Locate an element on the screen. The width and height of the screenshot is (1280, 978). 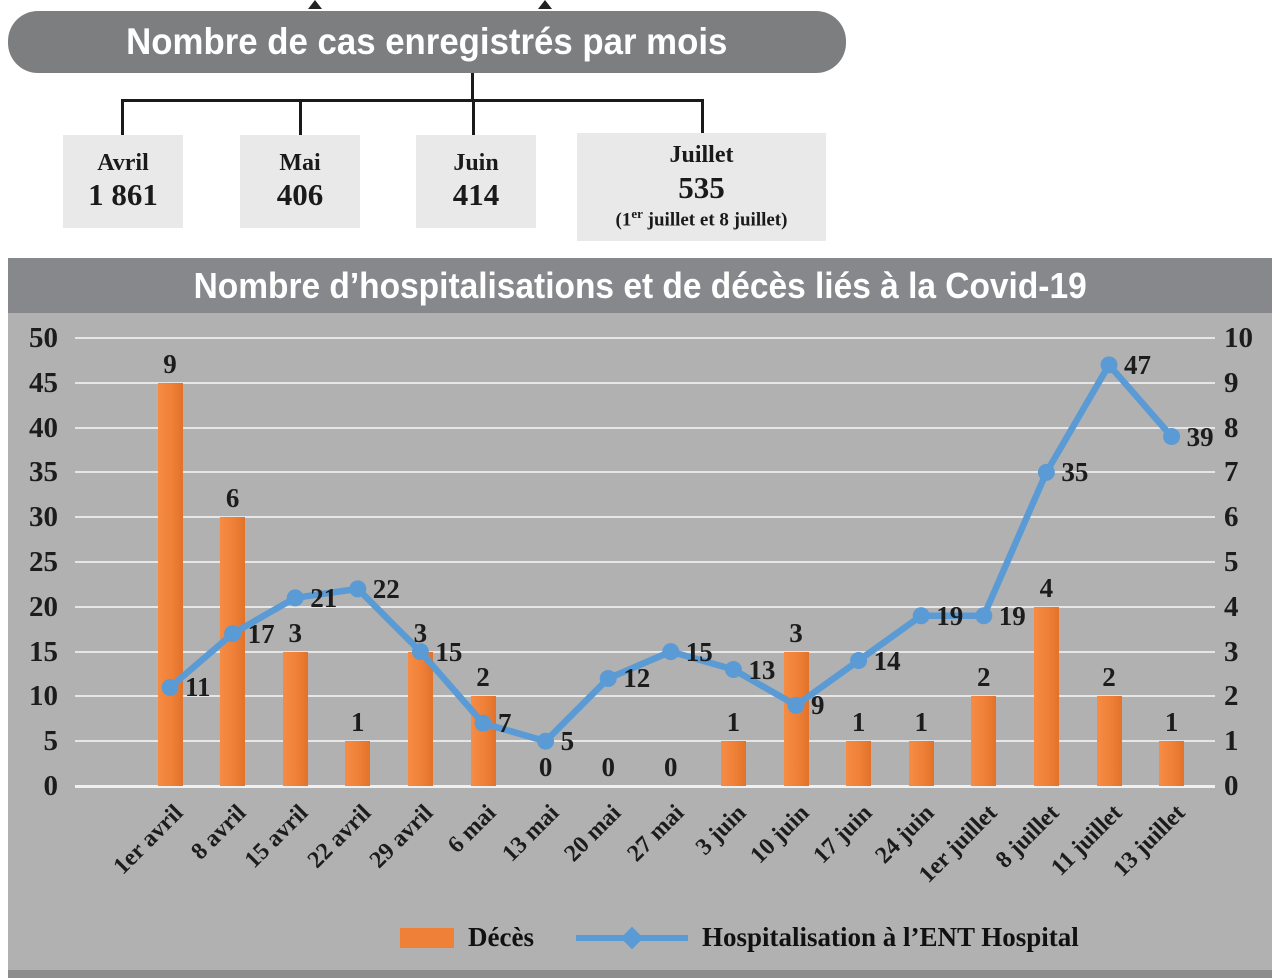
left-axis-tick-label: 0 is located at coordinates (51, 786).